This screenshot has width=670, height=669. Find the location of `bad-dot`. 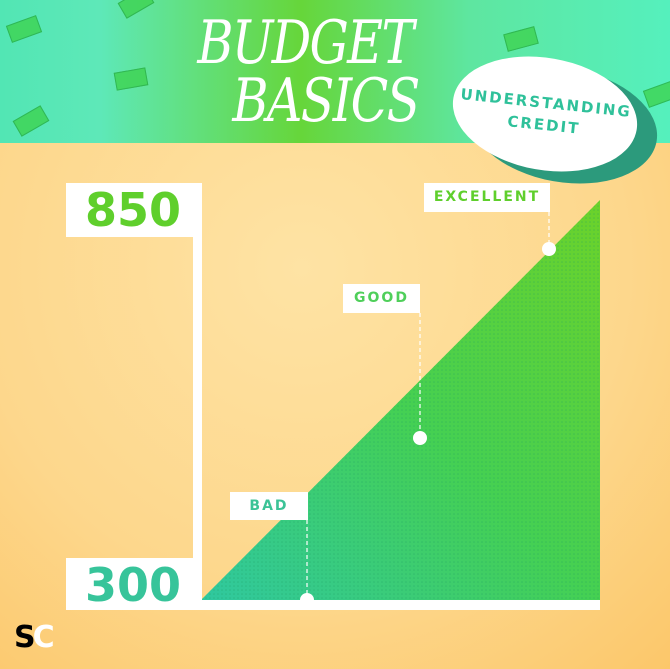

bad-dot is located at coordinates (307, 600).